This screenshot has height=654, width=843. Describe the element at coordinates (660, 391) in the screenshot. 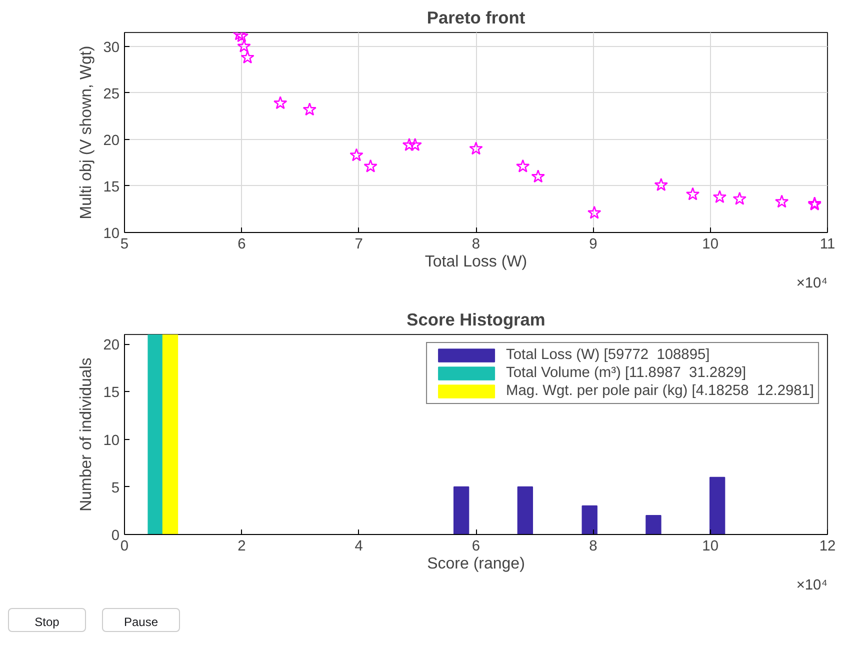

I see `legend-label: Mag. Wgt. per pole pair (kg) [4.18258 12.2981]` at that location.